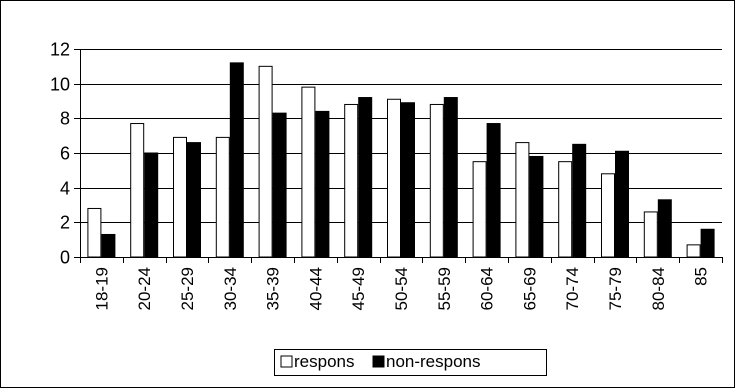 This screenshot has width=736, height=389. What do you see at coordinates (529, 288) in the screenshot?
I see `x-tick-label: 65-69` at bounding box center [529, 288].